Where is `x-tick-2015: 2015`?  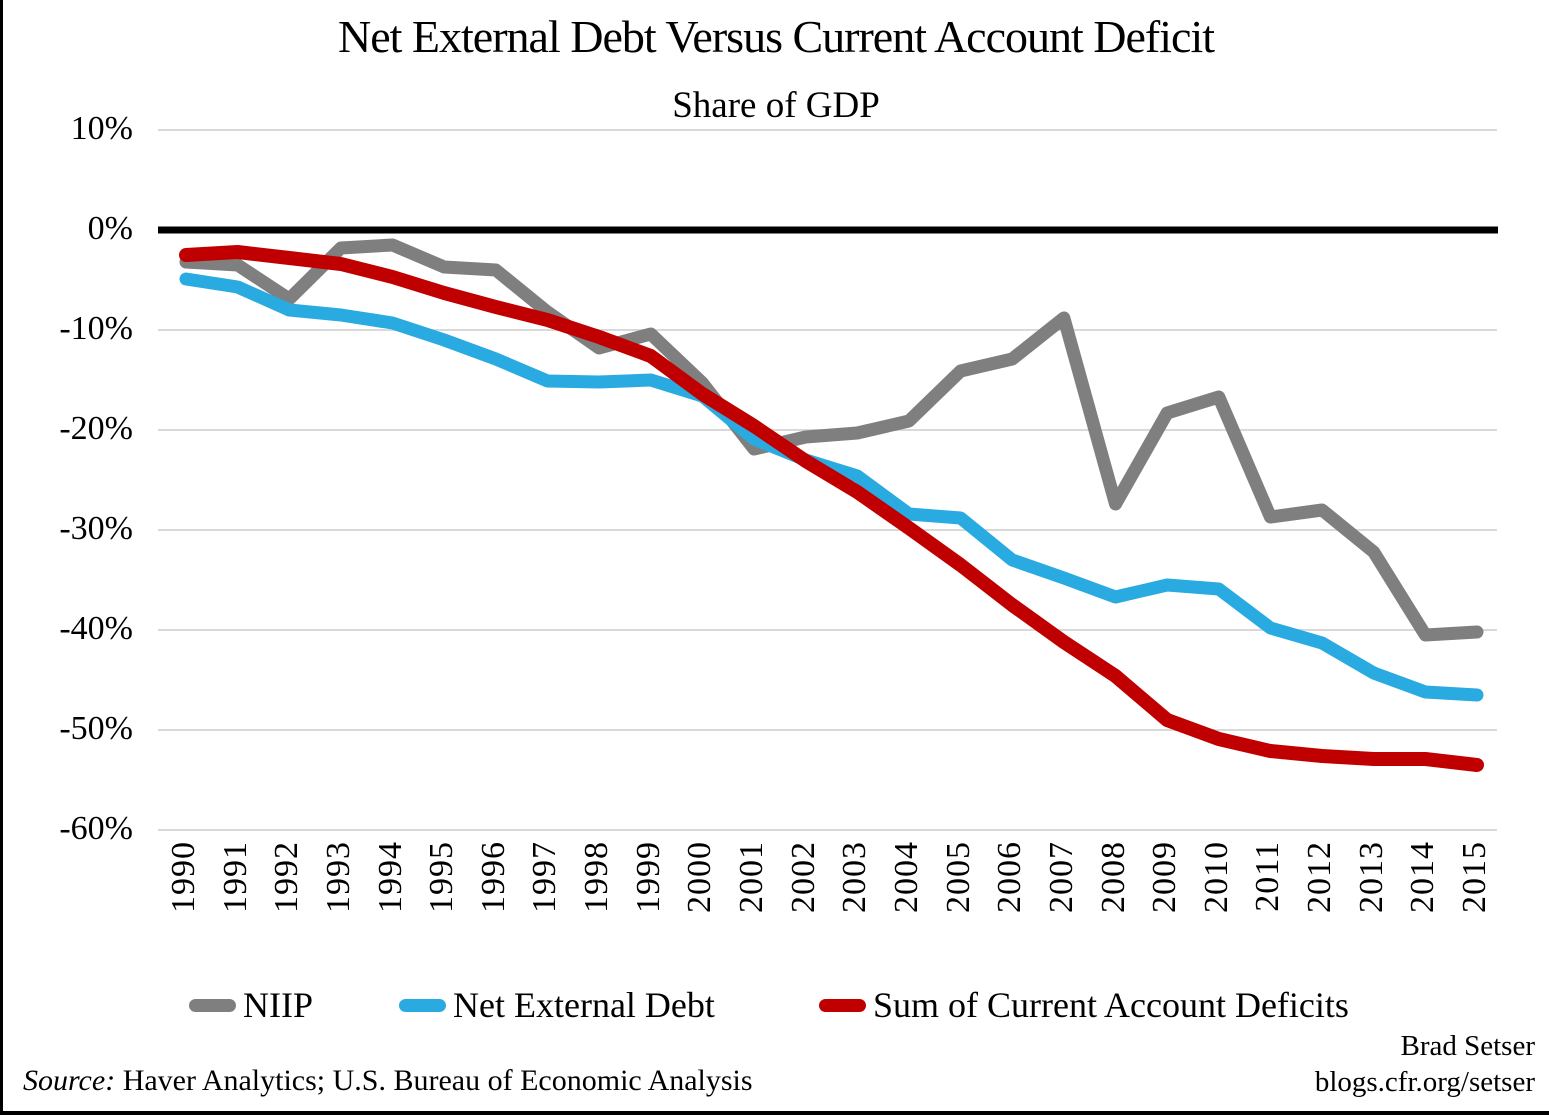
x-tick-2015: 2015 is located at coordinates (1474, 877).